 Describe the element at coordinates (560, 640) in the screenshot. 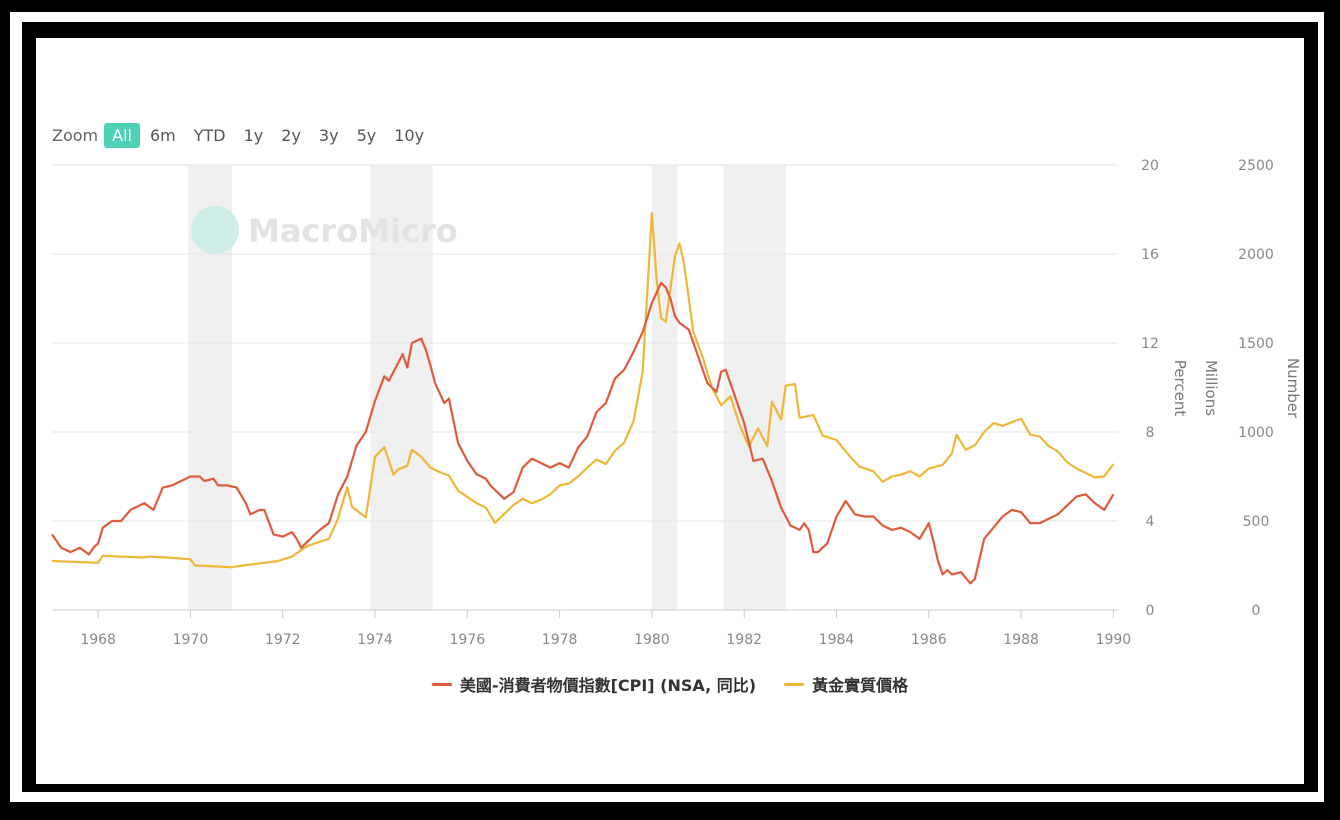

I see `x-tick-label: 1978` at that location.